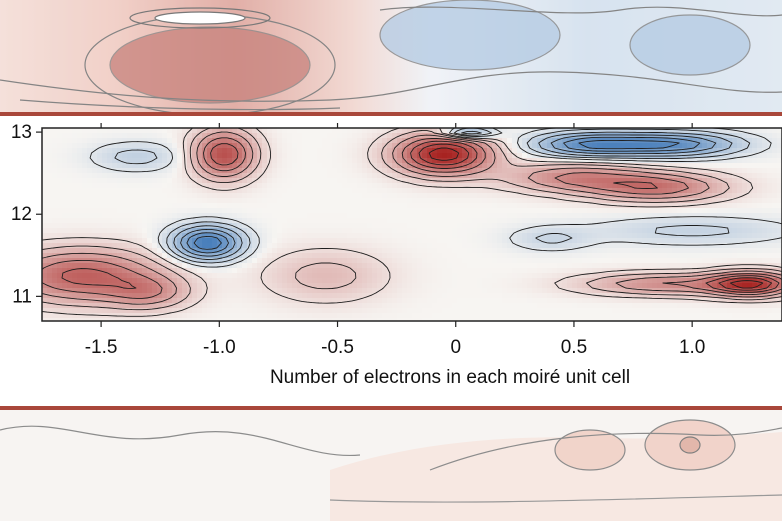 This screenshot has width=782, height=521. I want to click on bottom-divider, so click(391, 408).